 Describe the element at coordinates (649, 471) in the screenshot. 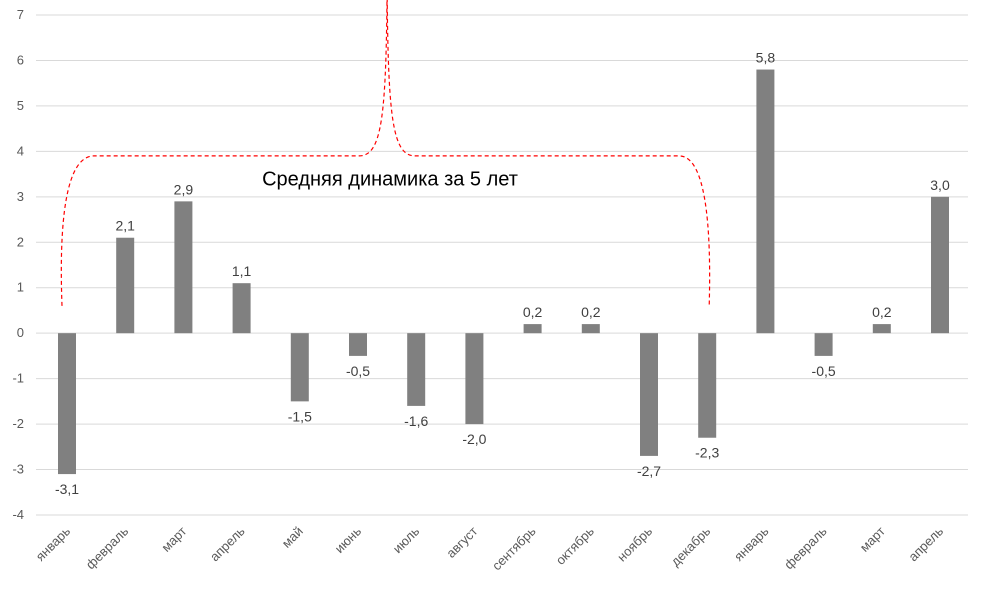

I see `data-label: -2,7` at that location.